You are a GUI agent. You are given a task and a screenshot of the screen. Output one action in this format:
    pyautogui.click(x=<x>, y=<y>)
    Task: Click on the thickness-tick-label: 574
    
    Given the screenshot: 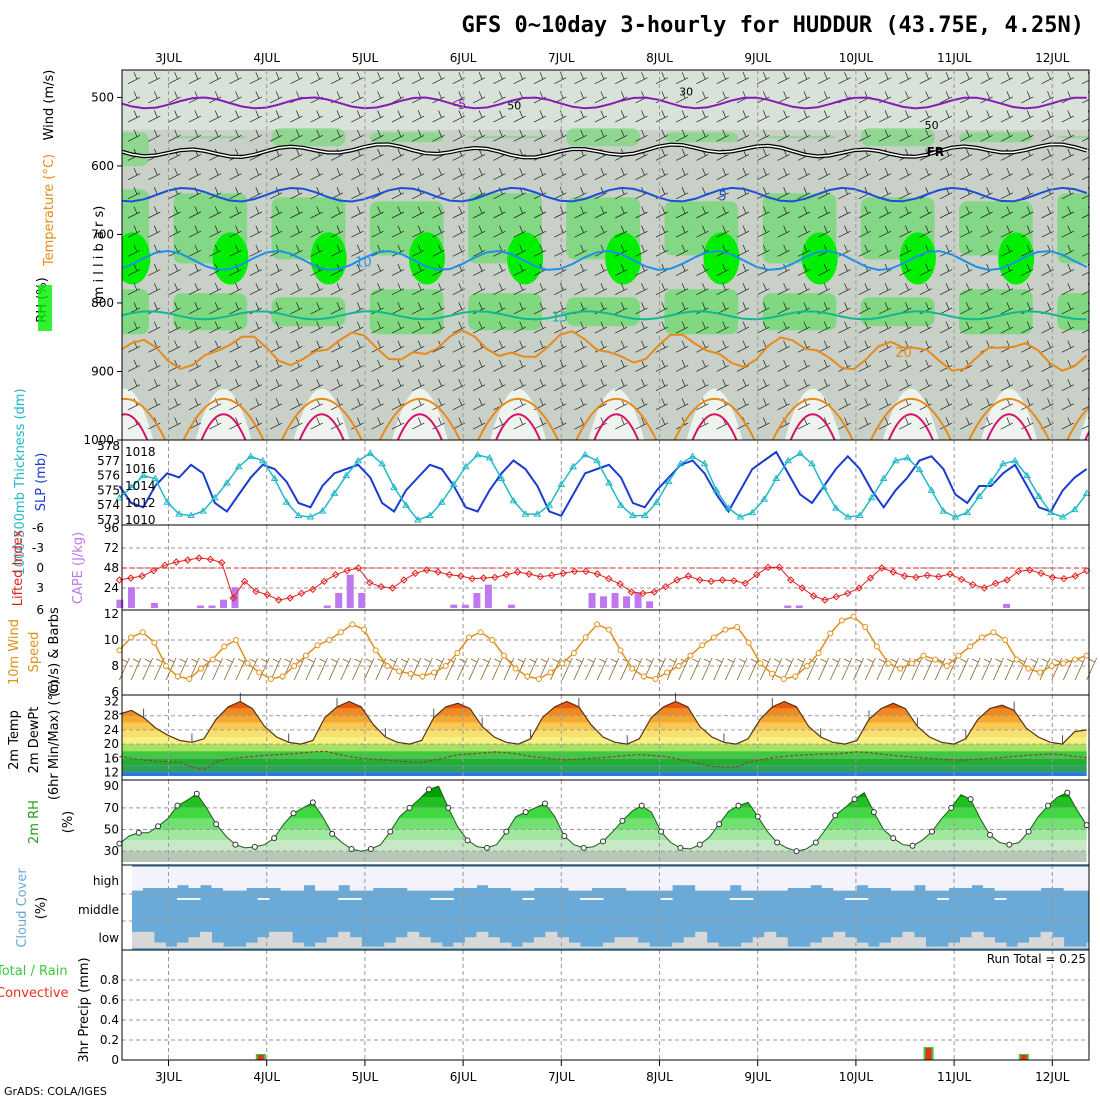 What is the action you would take?
    pyautogui.click(x=108, y=505)
    